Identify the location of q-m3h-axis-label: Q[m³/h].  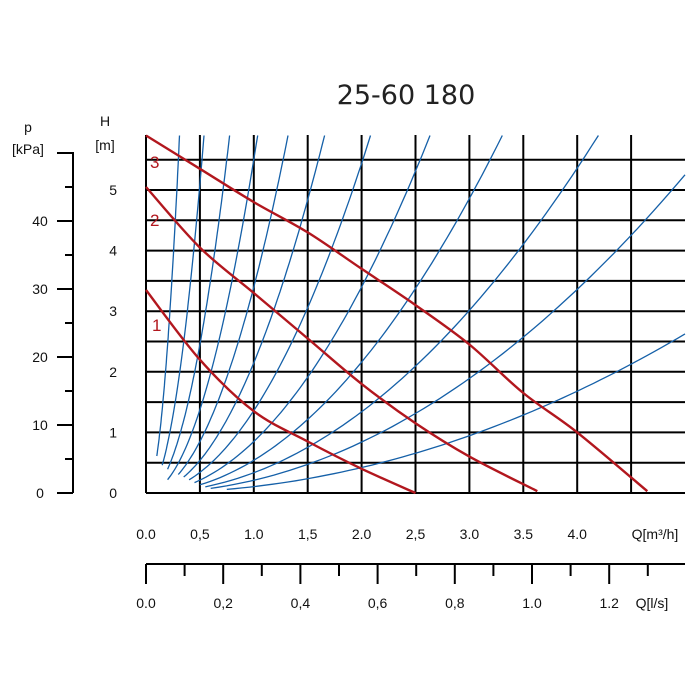
(655, 534).